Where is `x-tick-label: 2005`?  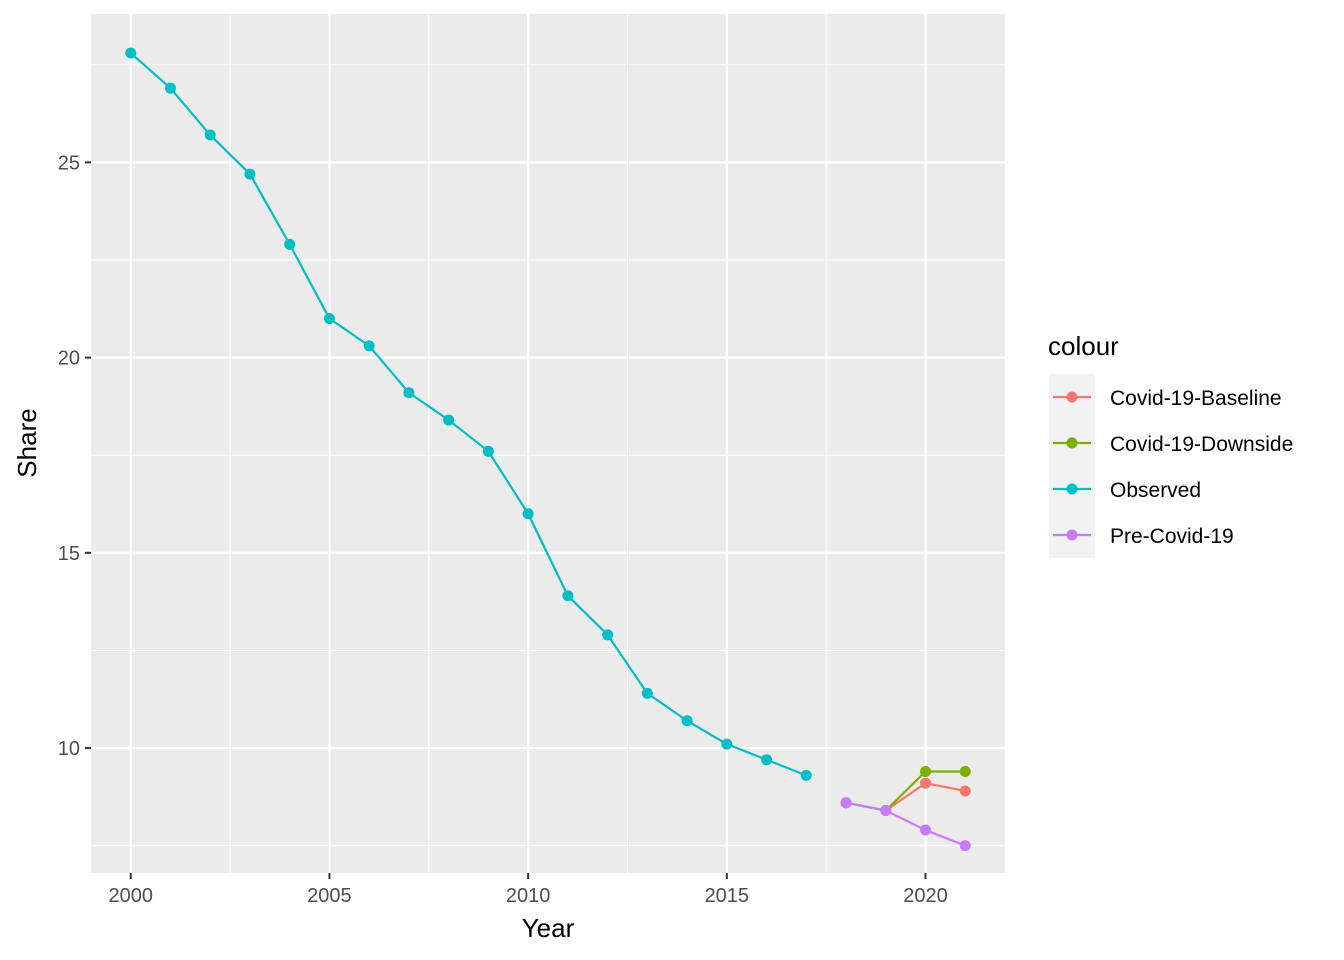
x-tick-label: 2005 is located at coordinates (329, 896).